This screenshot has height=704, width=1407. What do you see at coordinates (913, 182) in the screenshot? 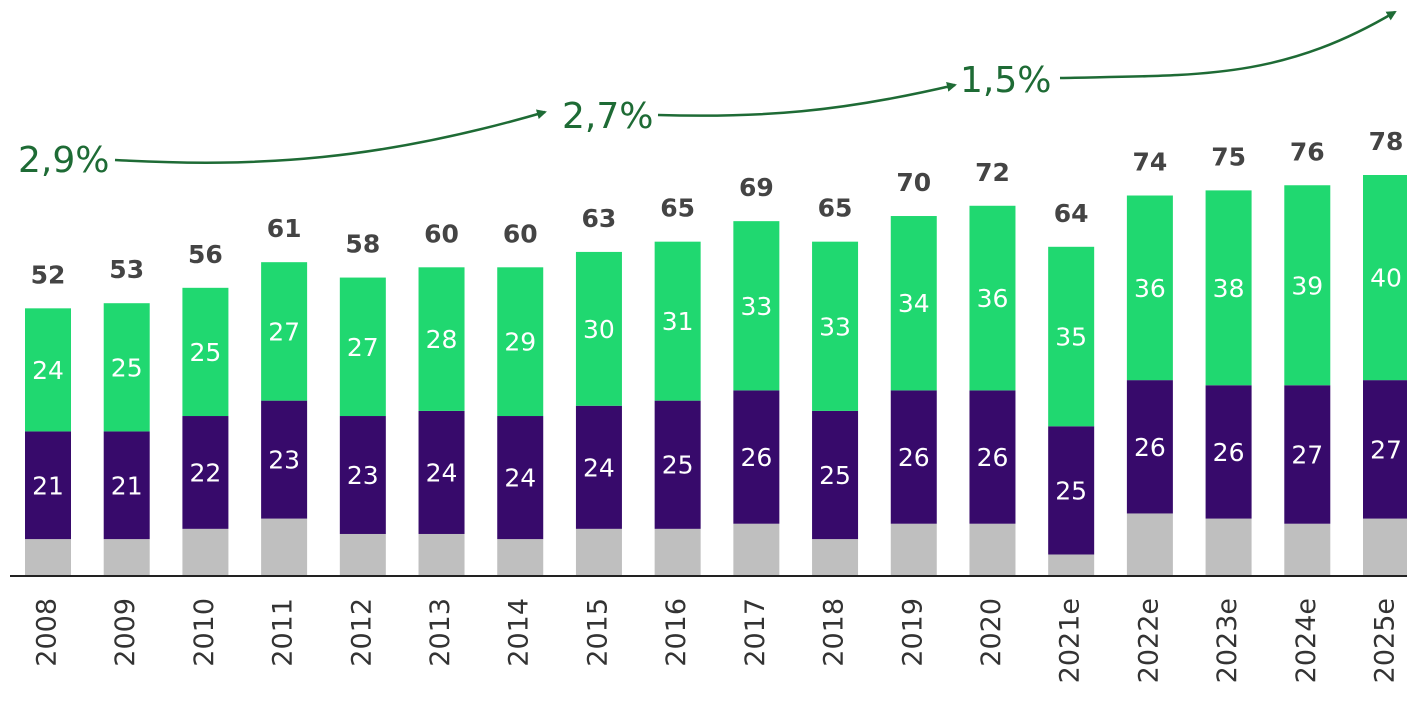
I see `total-label: 70` at bounding box center [913, 182].